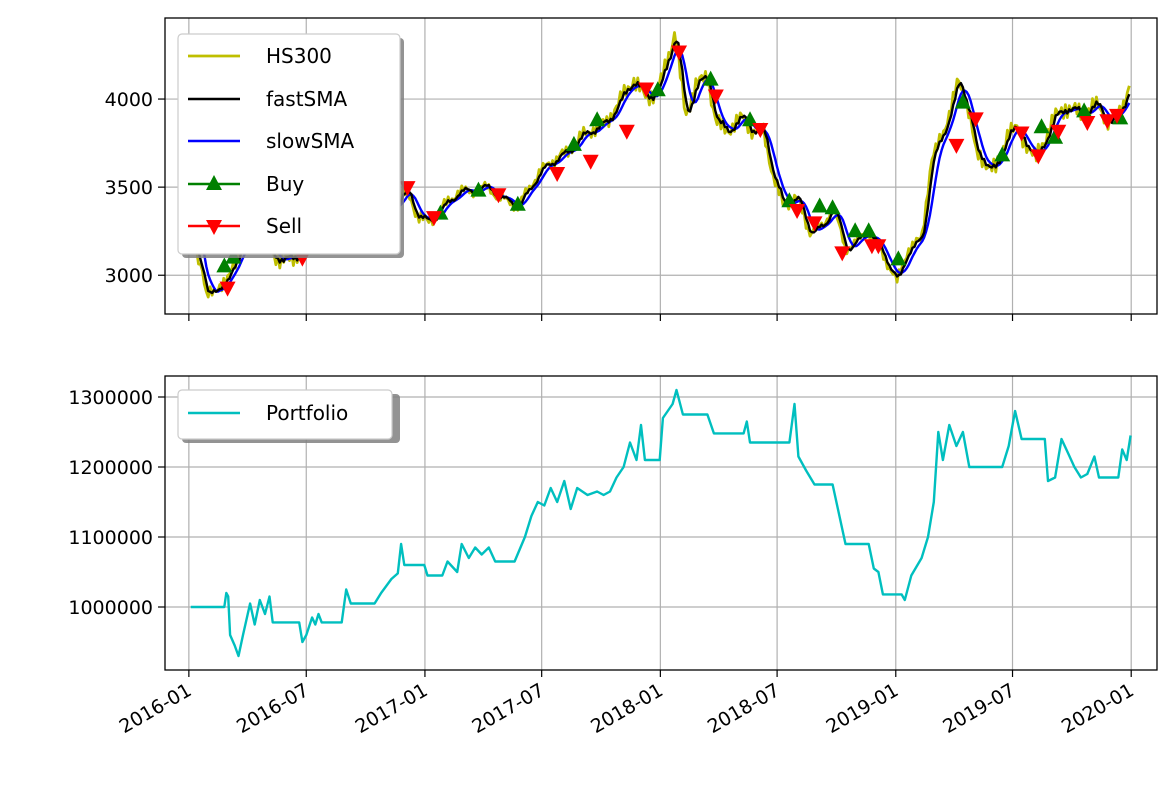 This screenshot has width=1175, height=794. I want to click on portfolio-chart-y-ticks: 1000000 1100000 1200000 1300000, so click(116, 503).